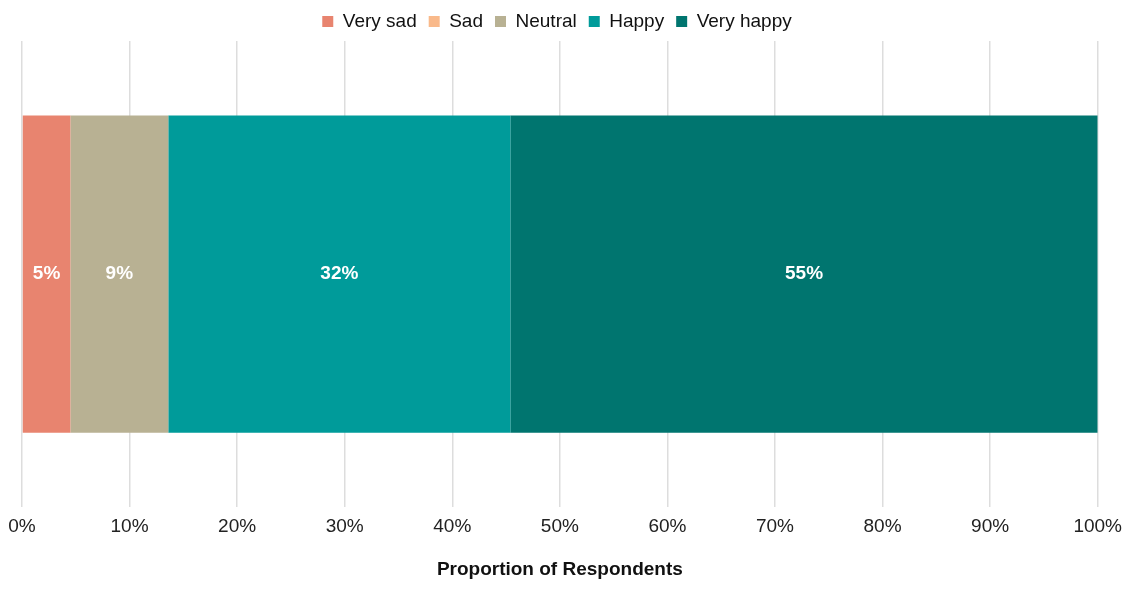 The image size is (1130, 589). Describe the element at coordinates (237, 526) in the screenshot. I see `x-tick-label: 20%` at that location.